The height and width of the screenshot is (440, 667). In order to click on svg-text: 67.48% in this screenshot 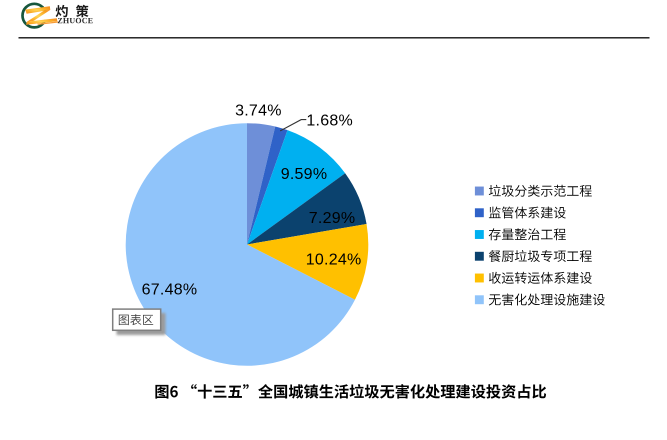, I will do `click(170, 290)`.